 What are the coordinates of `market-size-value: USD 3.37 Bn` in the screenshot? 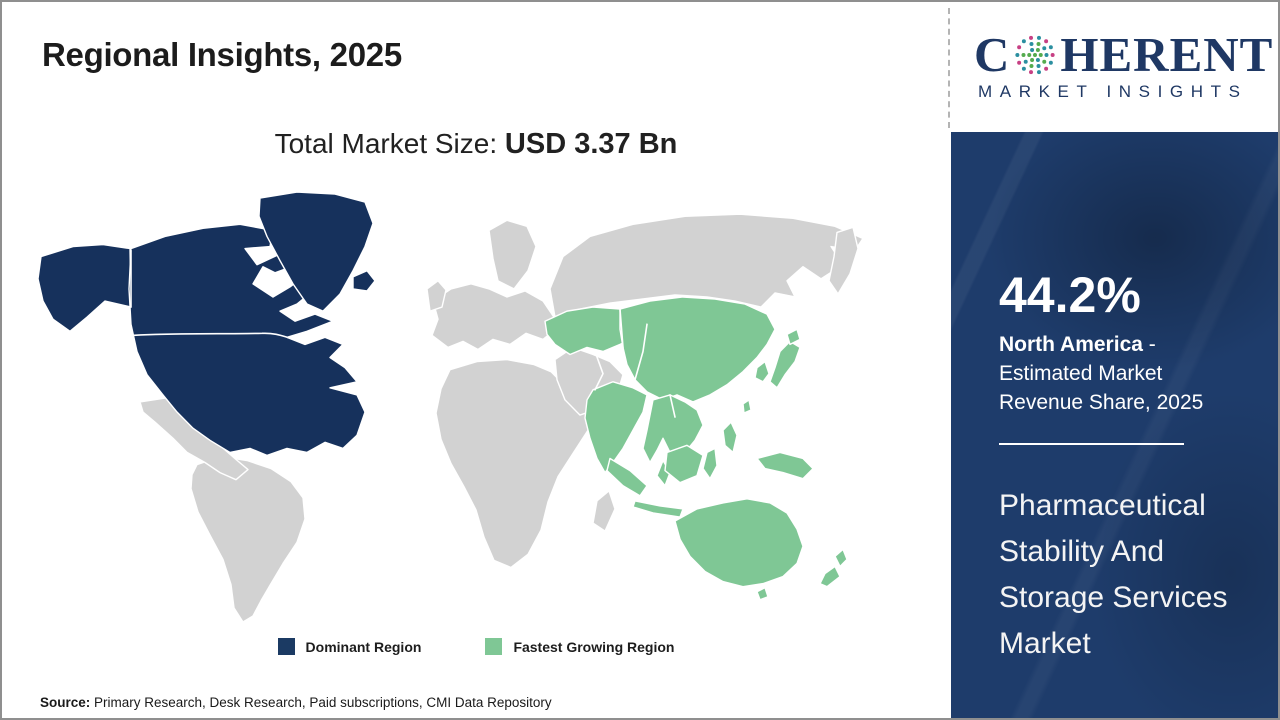 It's located at (591, 144).